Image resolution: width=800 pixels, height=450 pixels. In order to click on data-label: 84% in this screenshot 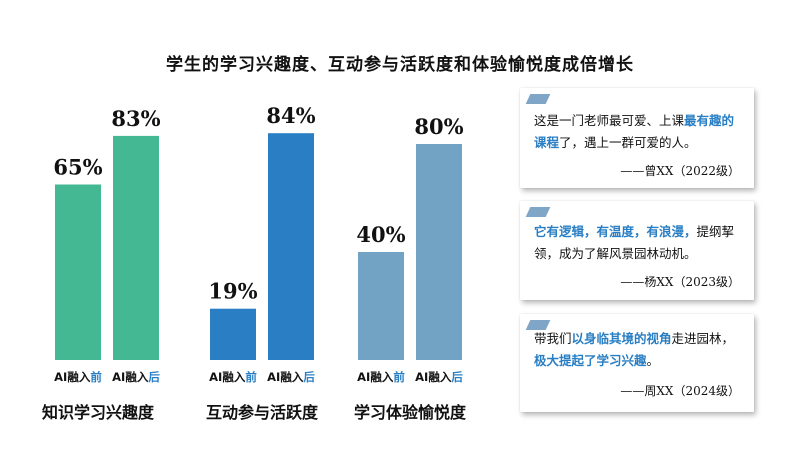, I will do `click(290, 115)`.